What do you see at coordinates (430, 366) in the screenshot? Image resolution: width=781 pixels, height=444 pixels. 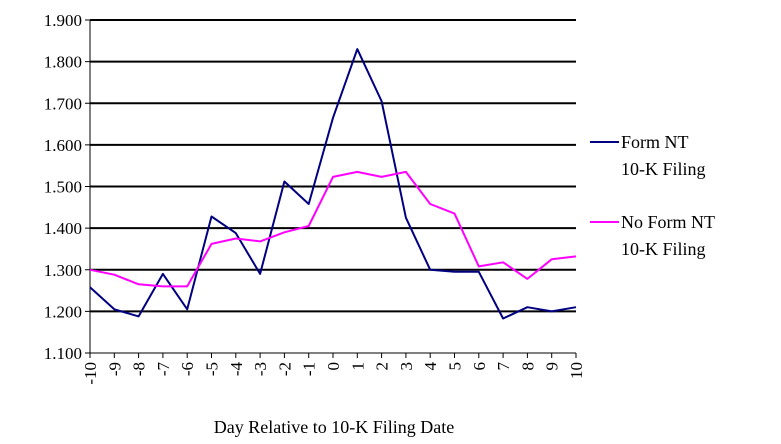 I see `x-tick-label: 4` at bounding box center [430, 366].